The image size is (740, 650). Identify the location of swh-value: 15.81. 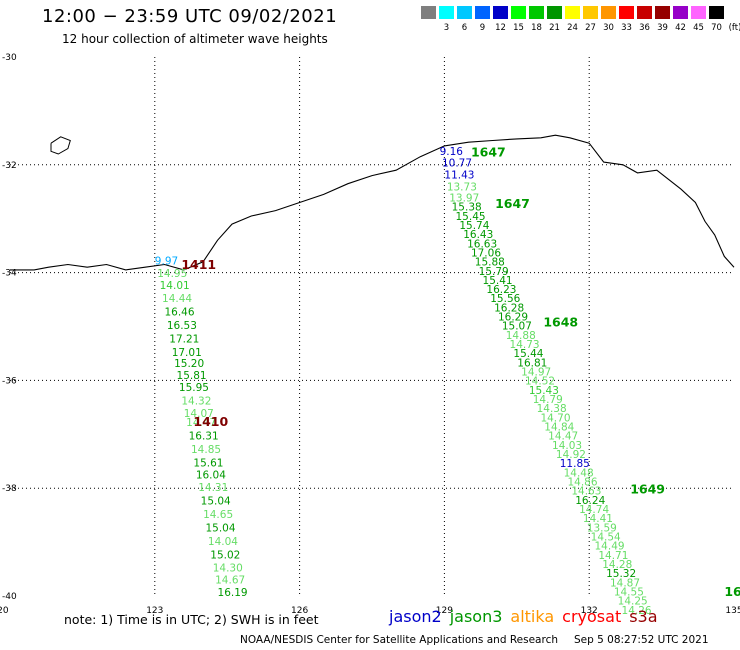
(192, 376).